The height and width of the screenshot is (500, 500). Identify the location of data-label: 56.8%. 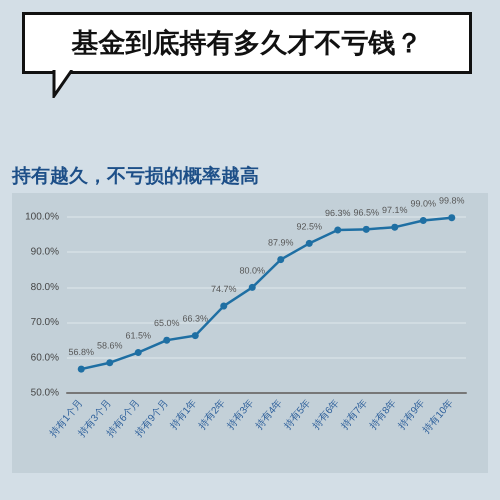
(81, 352).